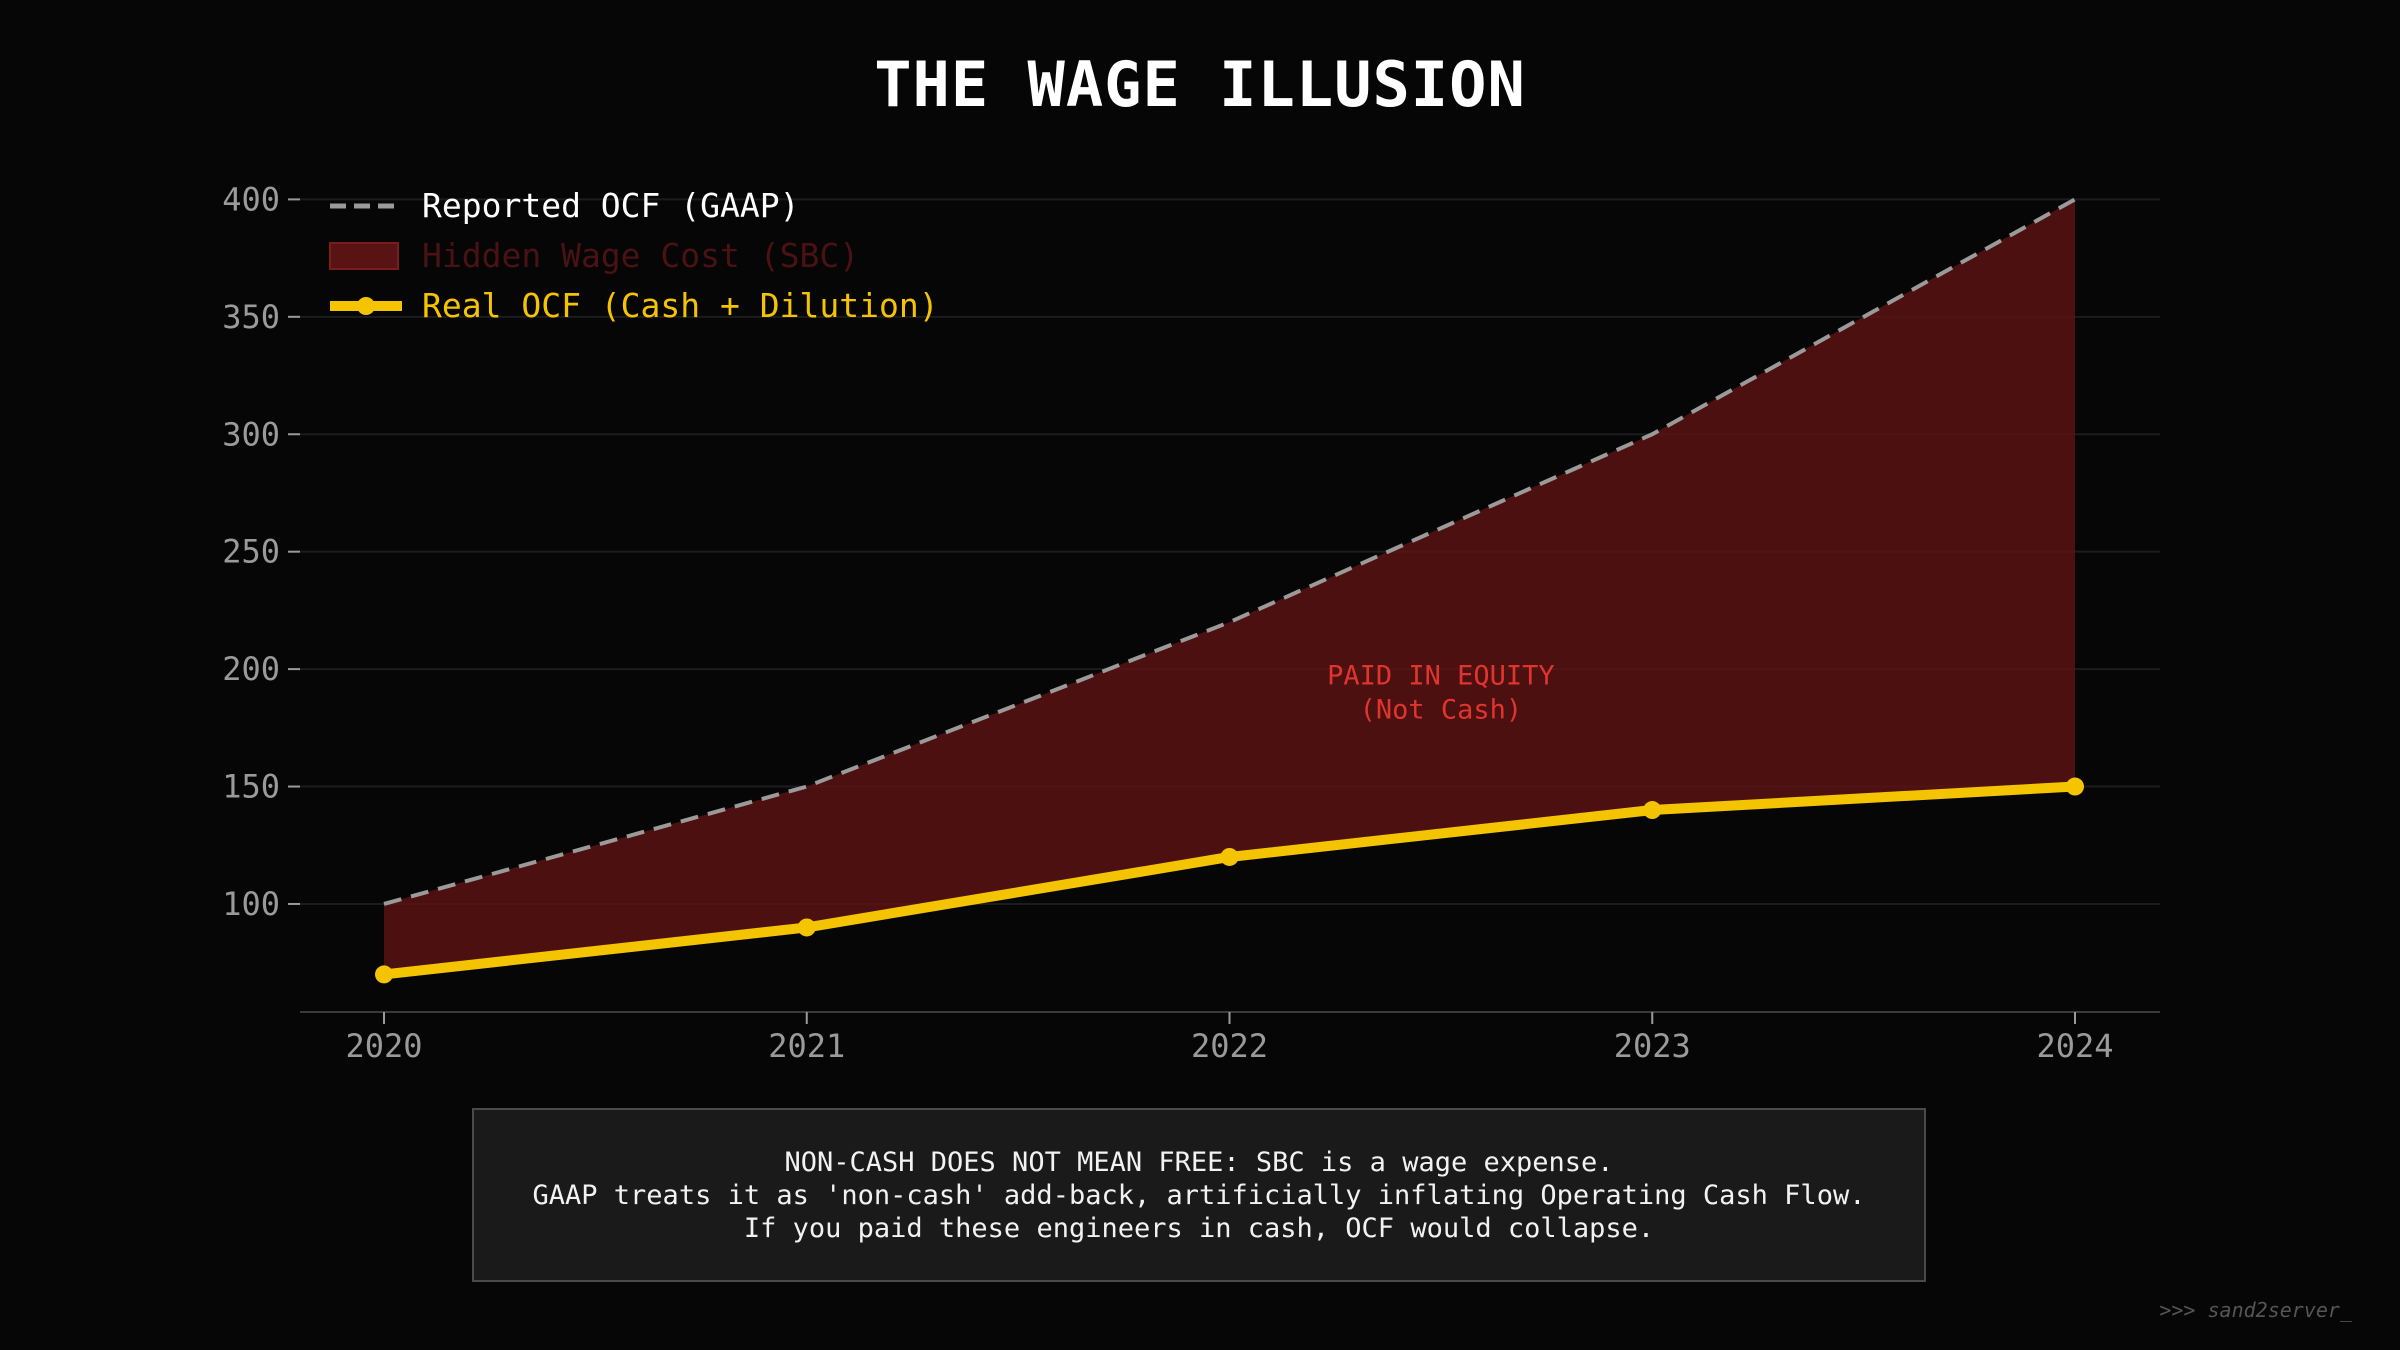 The image size is (2400, 1350). What do you see at coordinates (640, 255) in the screenshot?
I see `legend-sbc-label: Hidden Wage Cost (SBC)` at bounding box center [640, 255].